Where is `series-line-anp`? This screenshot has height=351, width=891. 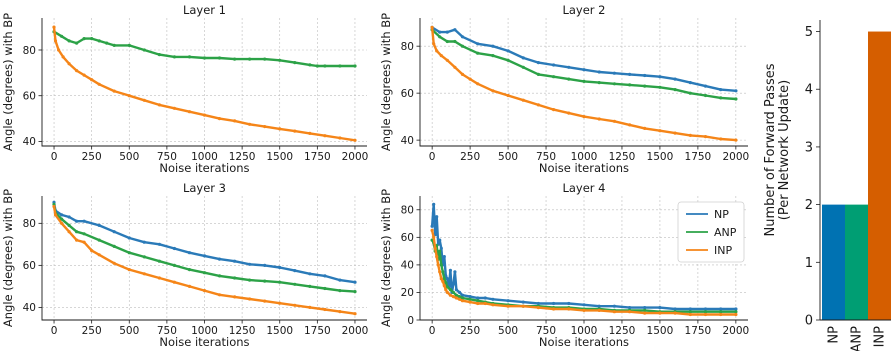 series-line-anp is located at coordinates (204, 49).